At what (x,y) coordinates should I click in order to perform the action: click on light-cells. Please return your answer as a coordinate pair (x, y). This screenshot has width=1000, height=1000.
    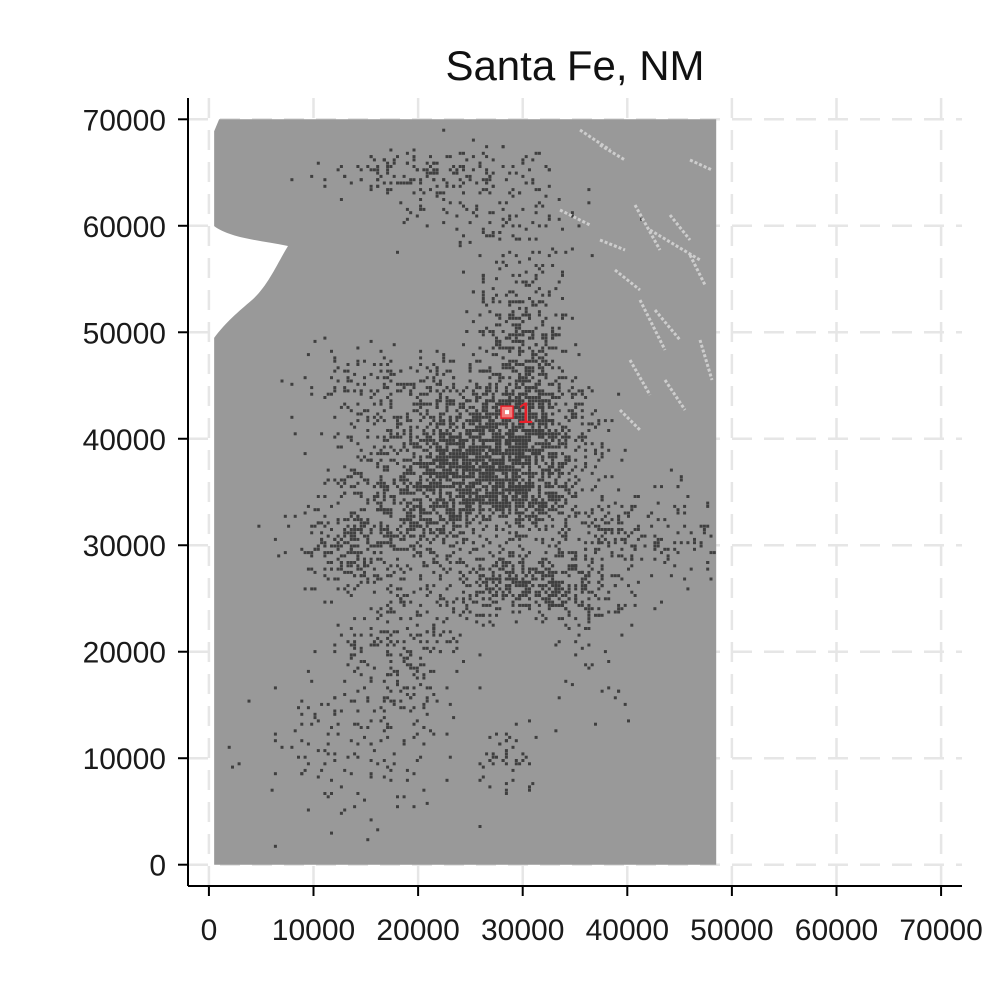
    Looking at the image, I should click on (636, 280).